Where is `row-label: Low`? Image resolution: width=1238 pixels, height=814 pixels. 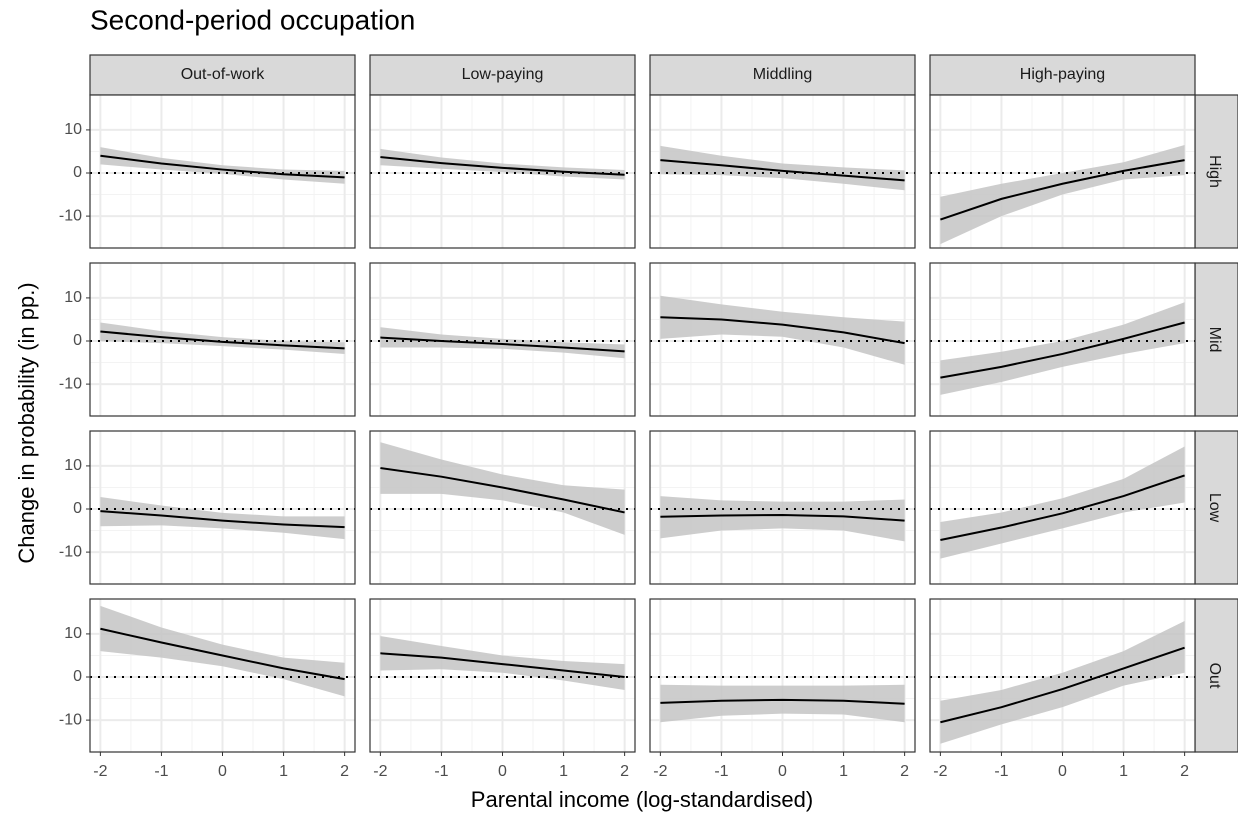 row-label: Low is located at coordinates (1214, 508).